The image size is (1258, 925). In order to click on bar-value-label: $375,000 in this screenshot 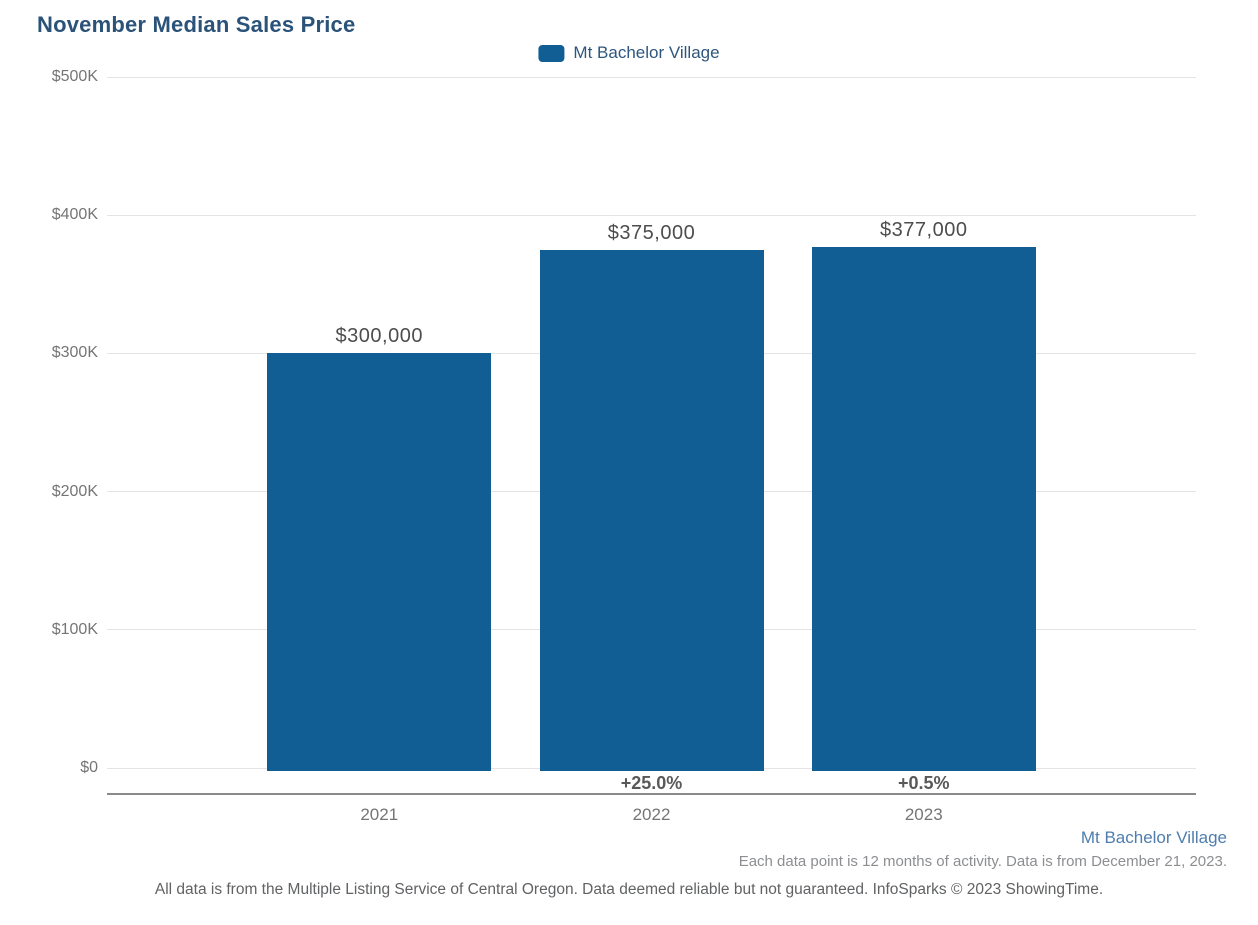, I will do `click(651, 232)`.